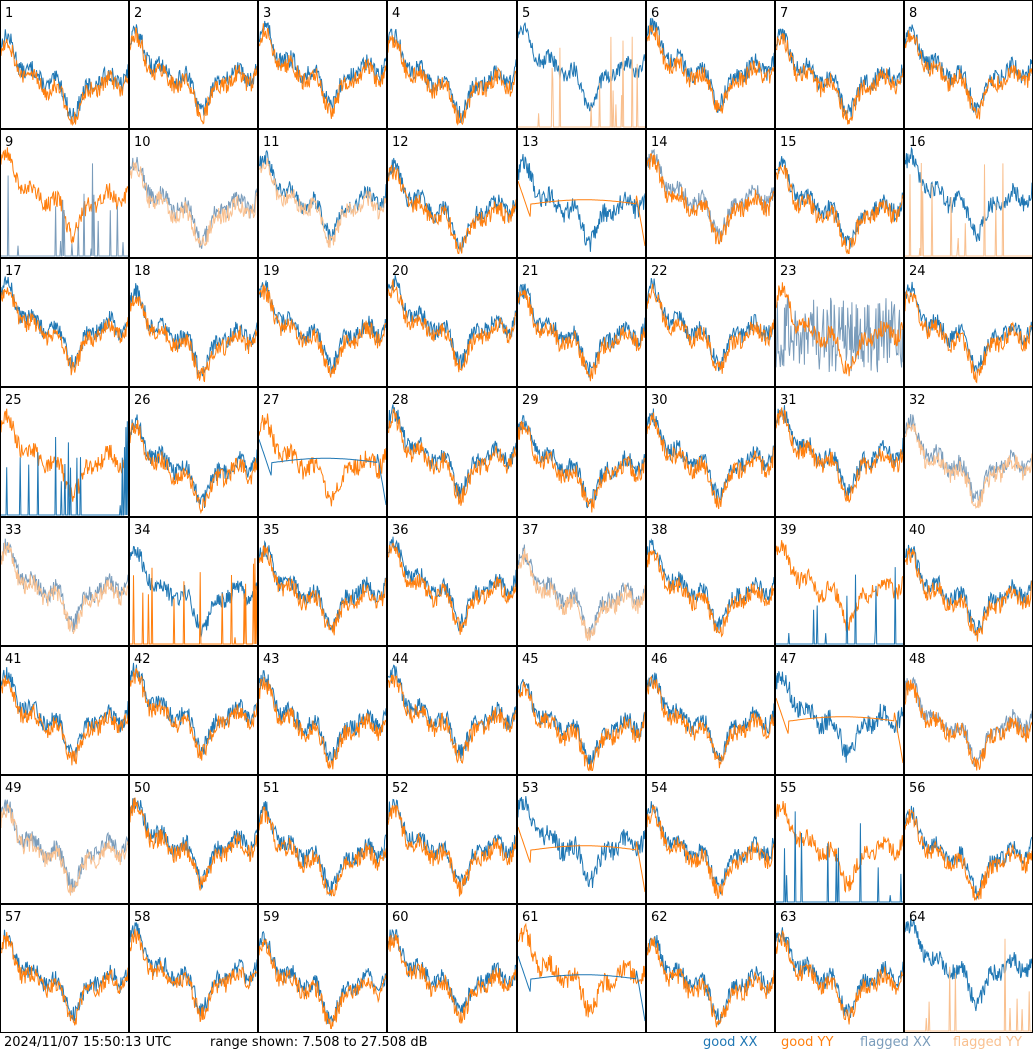 Image resolution: width=1033 pixels, height=1053 pixels. I want to click on panel-label: 25, so click(13, 400).